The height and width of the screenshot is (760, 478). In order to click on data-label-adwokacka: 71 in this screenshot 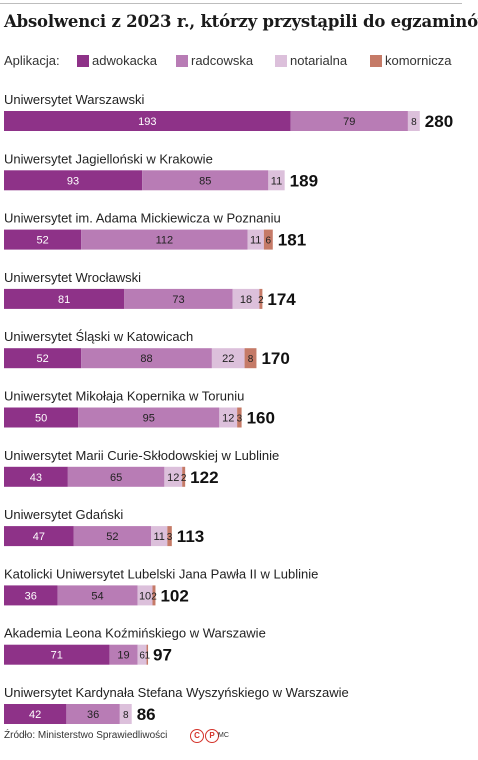, I will do `click(57, 656)`.